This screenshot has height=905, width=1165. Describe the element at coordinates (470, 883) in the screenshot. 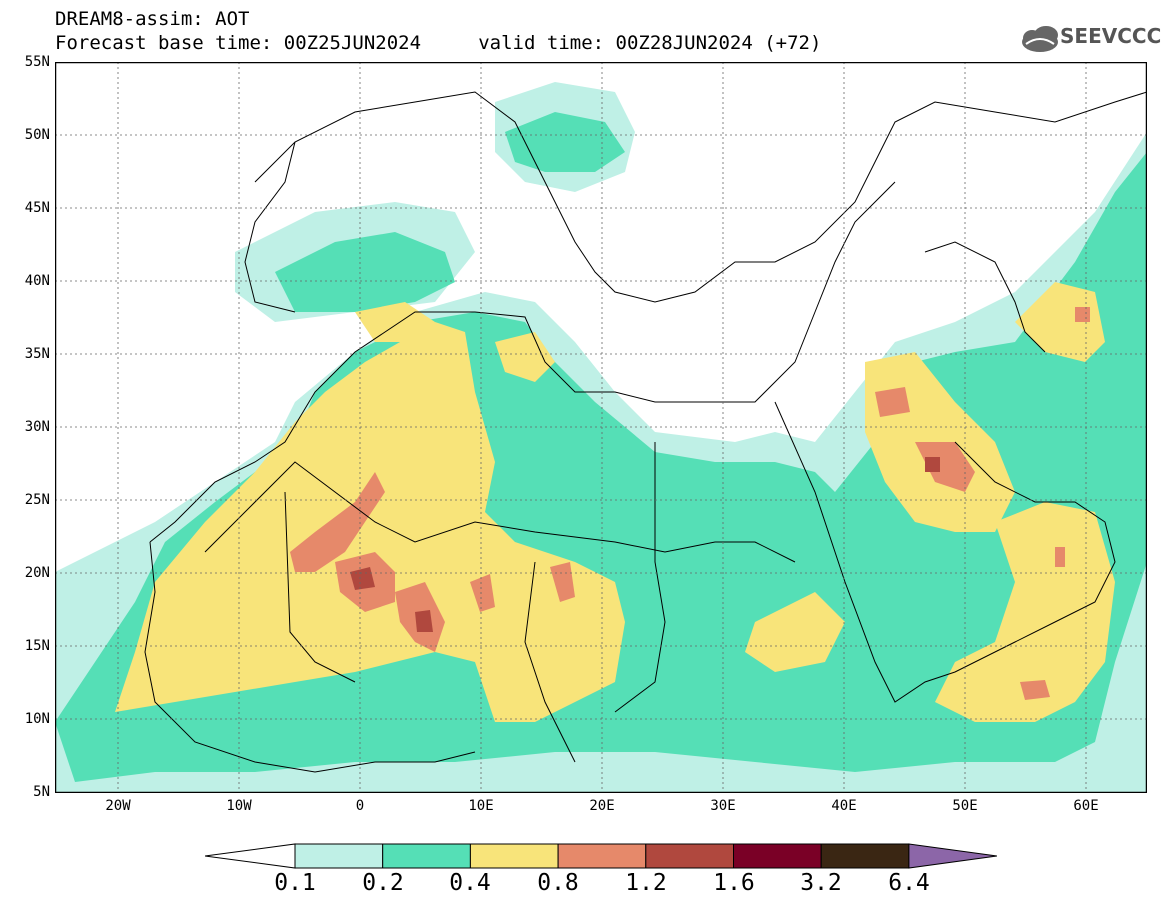

I see `cb-label-0.4: 0.4` at that location.